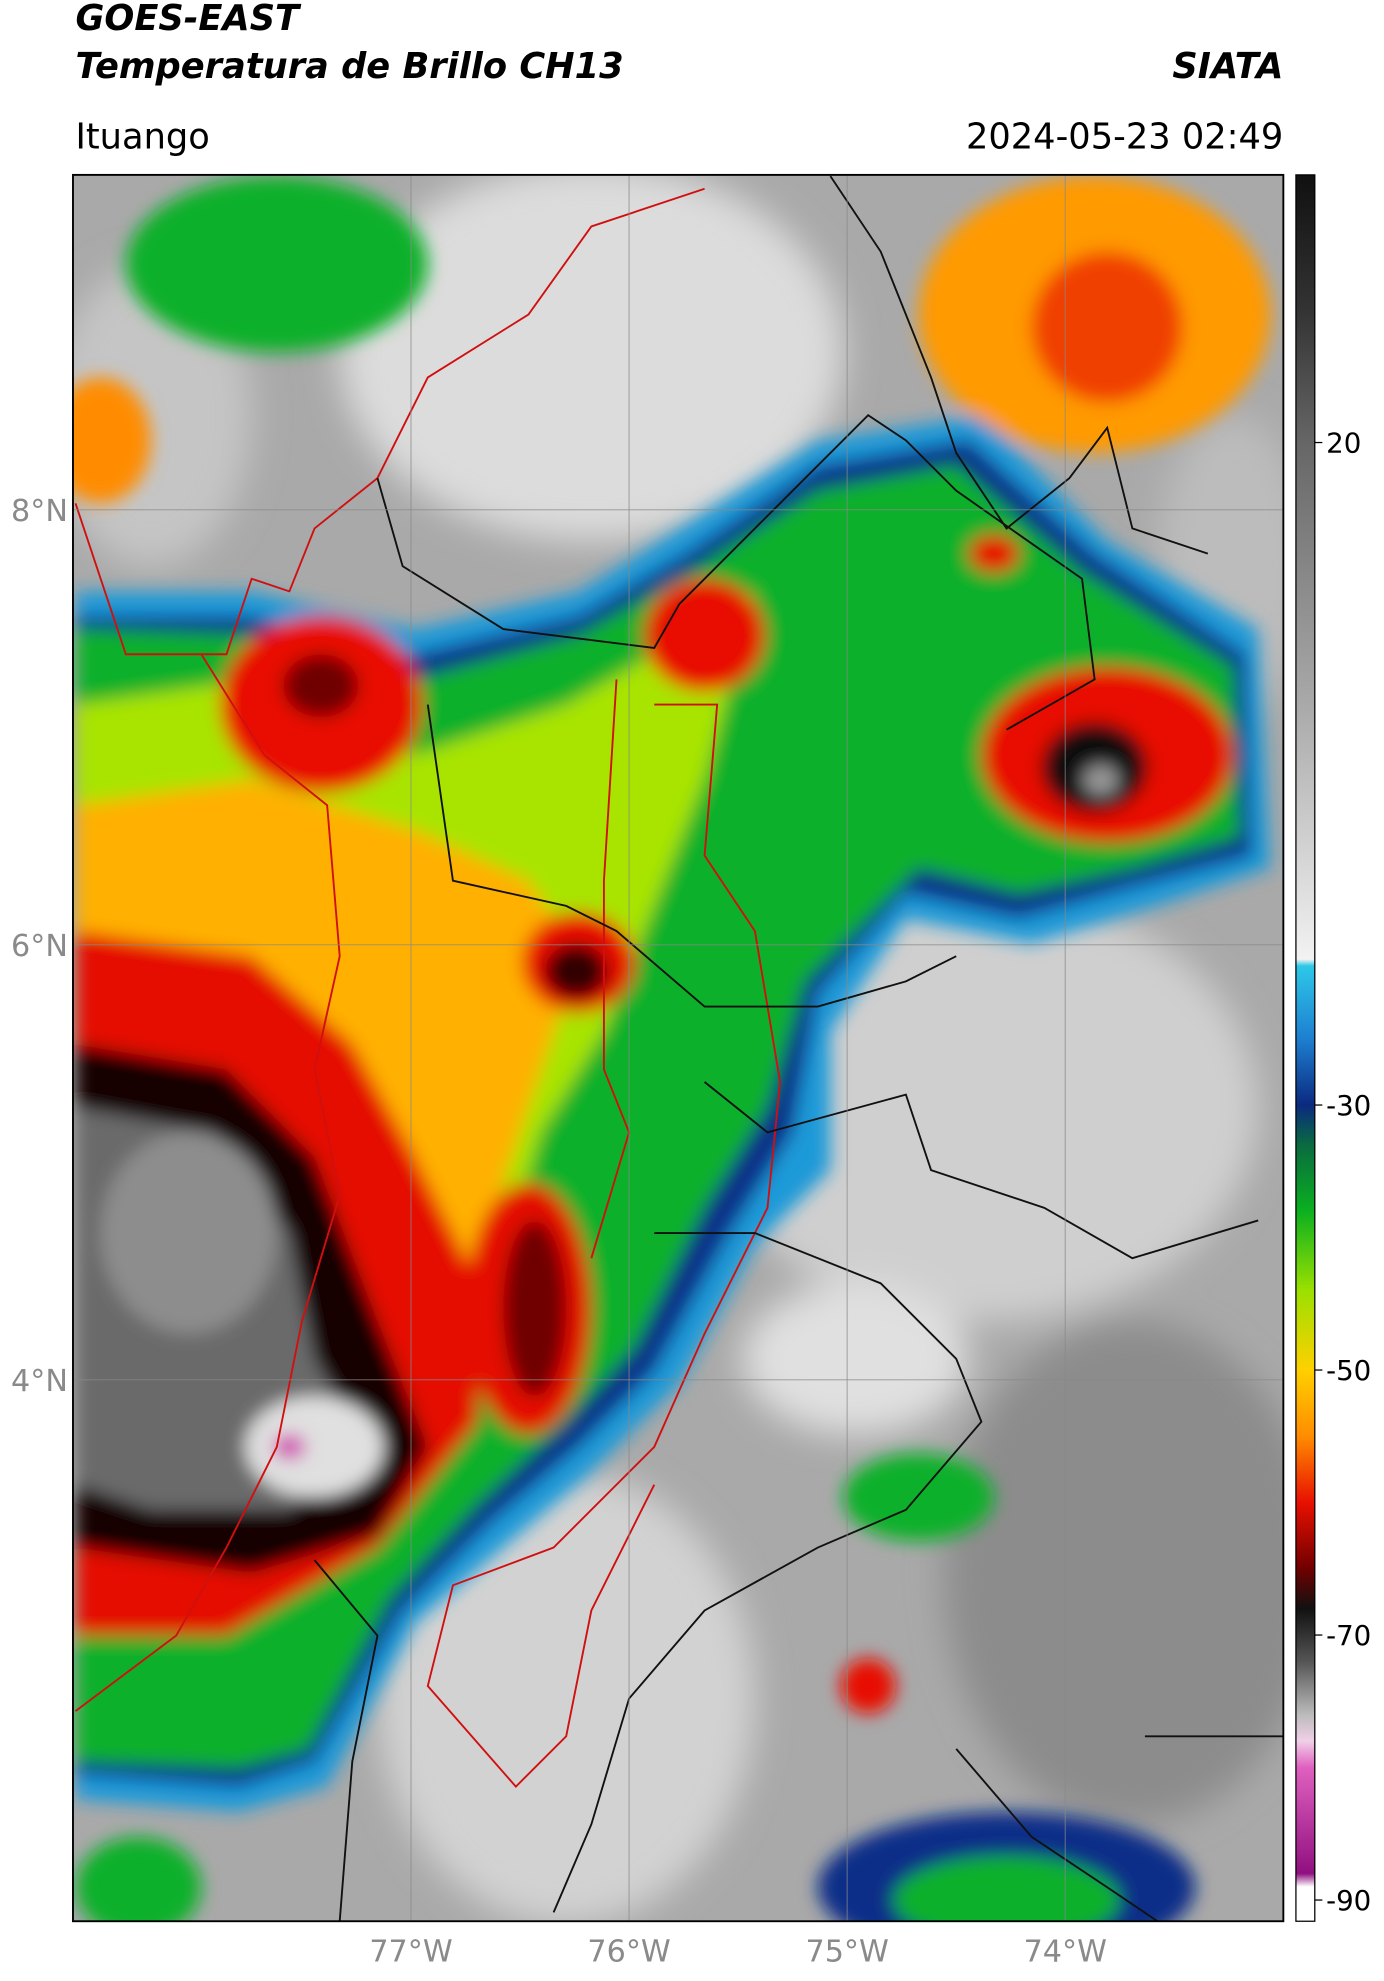 This screenshot has height=1981, width=1384. I want to click on colorbar-tick-label: -70, so click(1348, 1635).